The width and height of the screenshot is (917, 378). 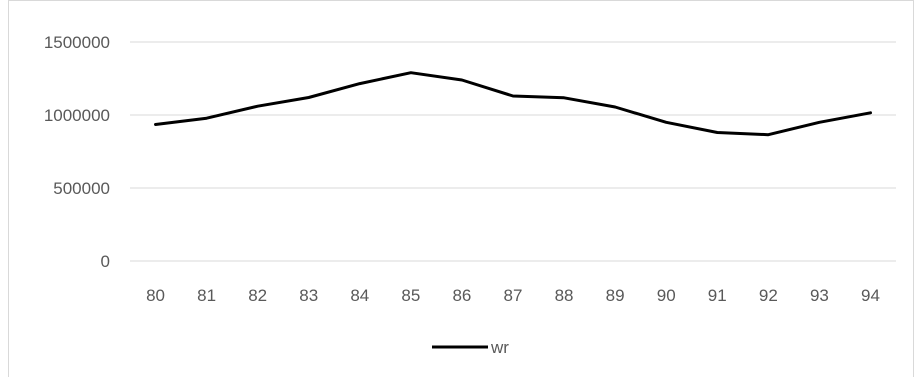 What do you see at coordinates (564, 295) in the screenshot?
I see `x-tick-label: 88` at bounding box center [564, 295].